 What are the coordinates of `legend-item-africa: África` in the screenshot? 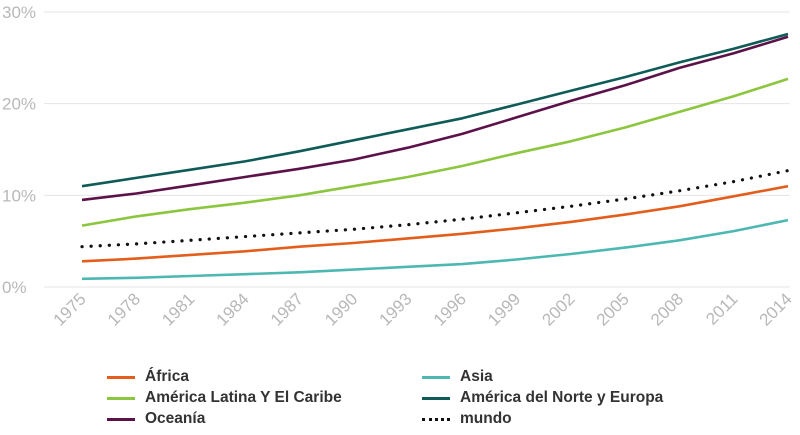 It's located at (148, 377).